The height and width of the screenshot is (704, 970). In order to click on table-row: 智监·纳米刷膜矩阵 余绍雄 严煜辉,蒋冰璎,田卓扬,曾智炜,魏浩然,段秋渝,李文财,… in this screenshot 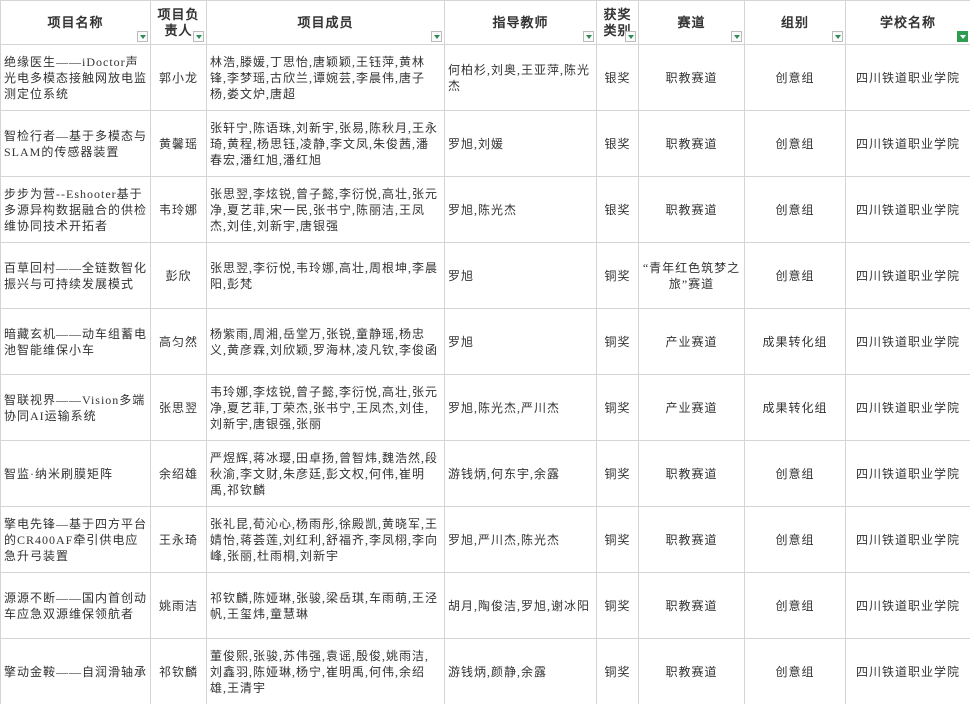, I will do `click(485, 473)`.